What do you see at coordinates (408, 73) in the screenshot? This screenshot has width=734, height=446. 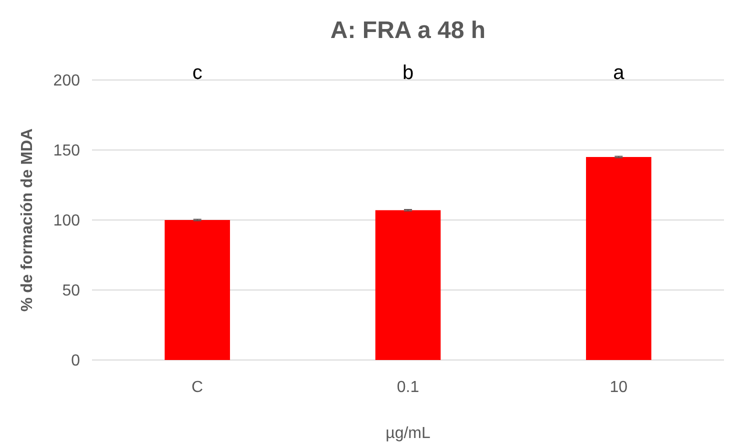 I see `annotation: b` at bounding box center [408, 73].